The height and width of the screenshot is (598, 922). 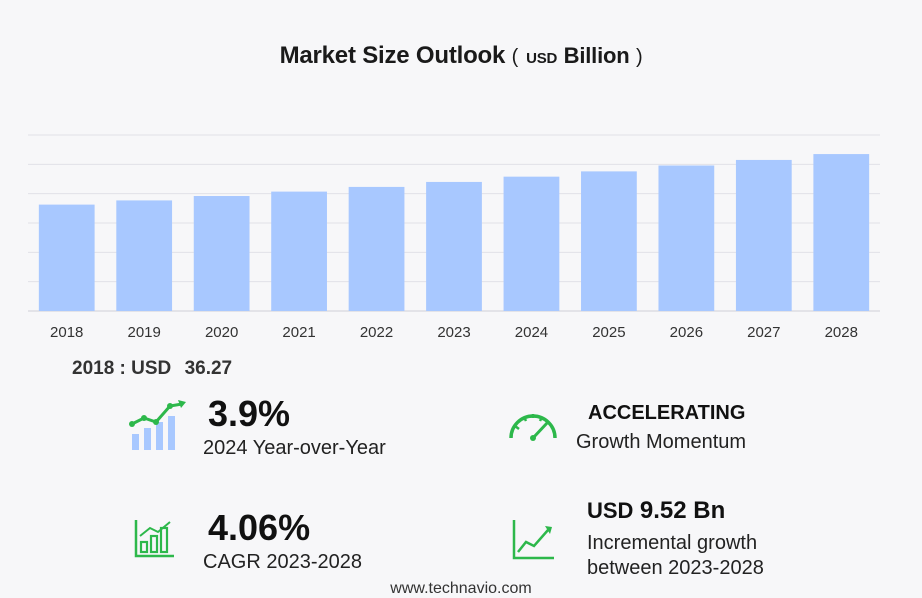 I want to click on kpi-incremental-label-wrap: Incremental growth between 2023-2028, so click(x=675, y=556).